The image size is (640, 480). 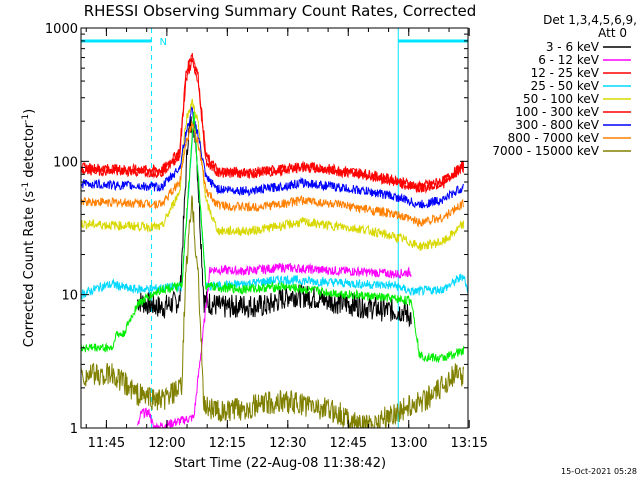 What do you see at coordinates (163, 42) in the screenshot?
I see `night-label: N` at bounding box center [163, 42].